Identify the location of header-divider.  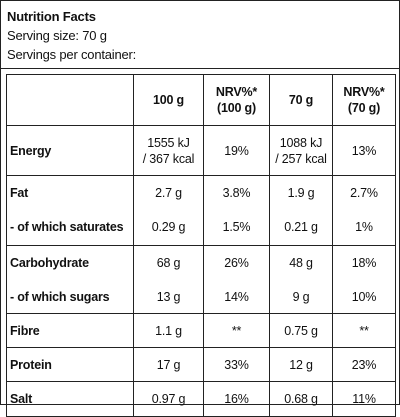
(200, 68).